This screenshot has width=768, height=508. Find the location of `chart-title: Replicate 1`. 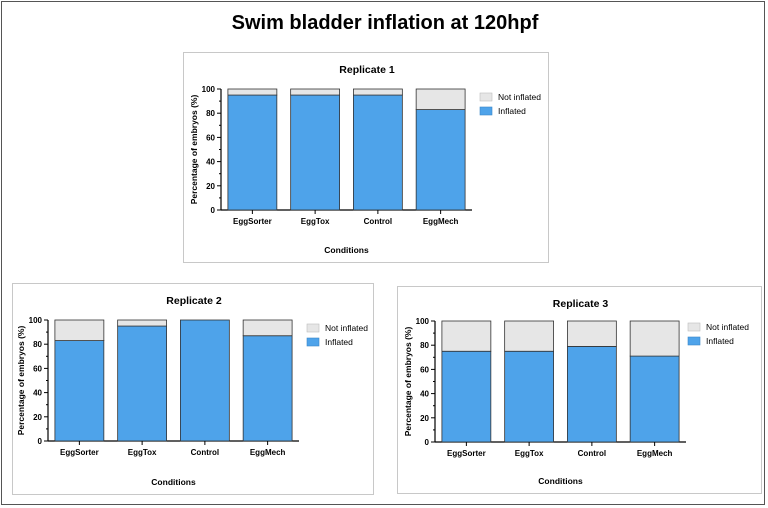

chart-title: Replicate 1 is located at coordinates (367, 70).